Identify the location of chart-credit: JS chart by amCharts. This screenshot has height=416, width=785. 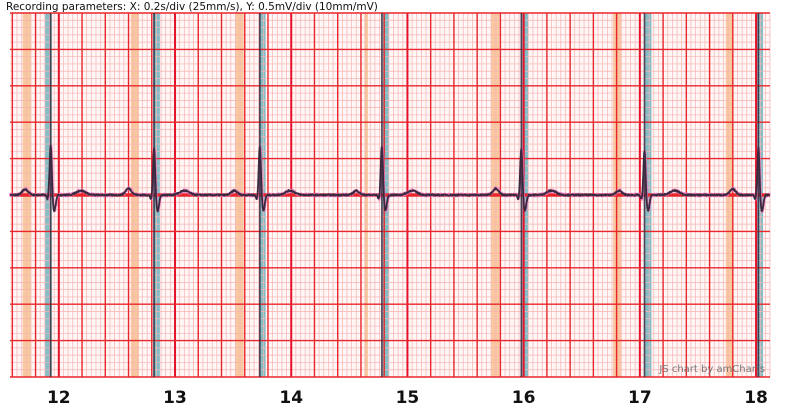
(711, 369).